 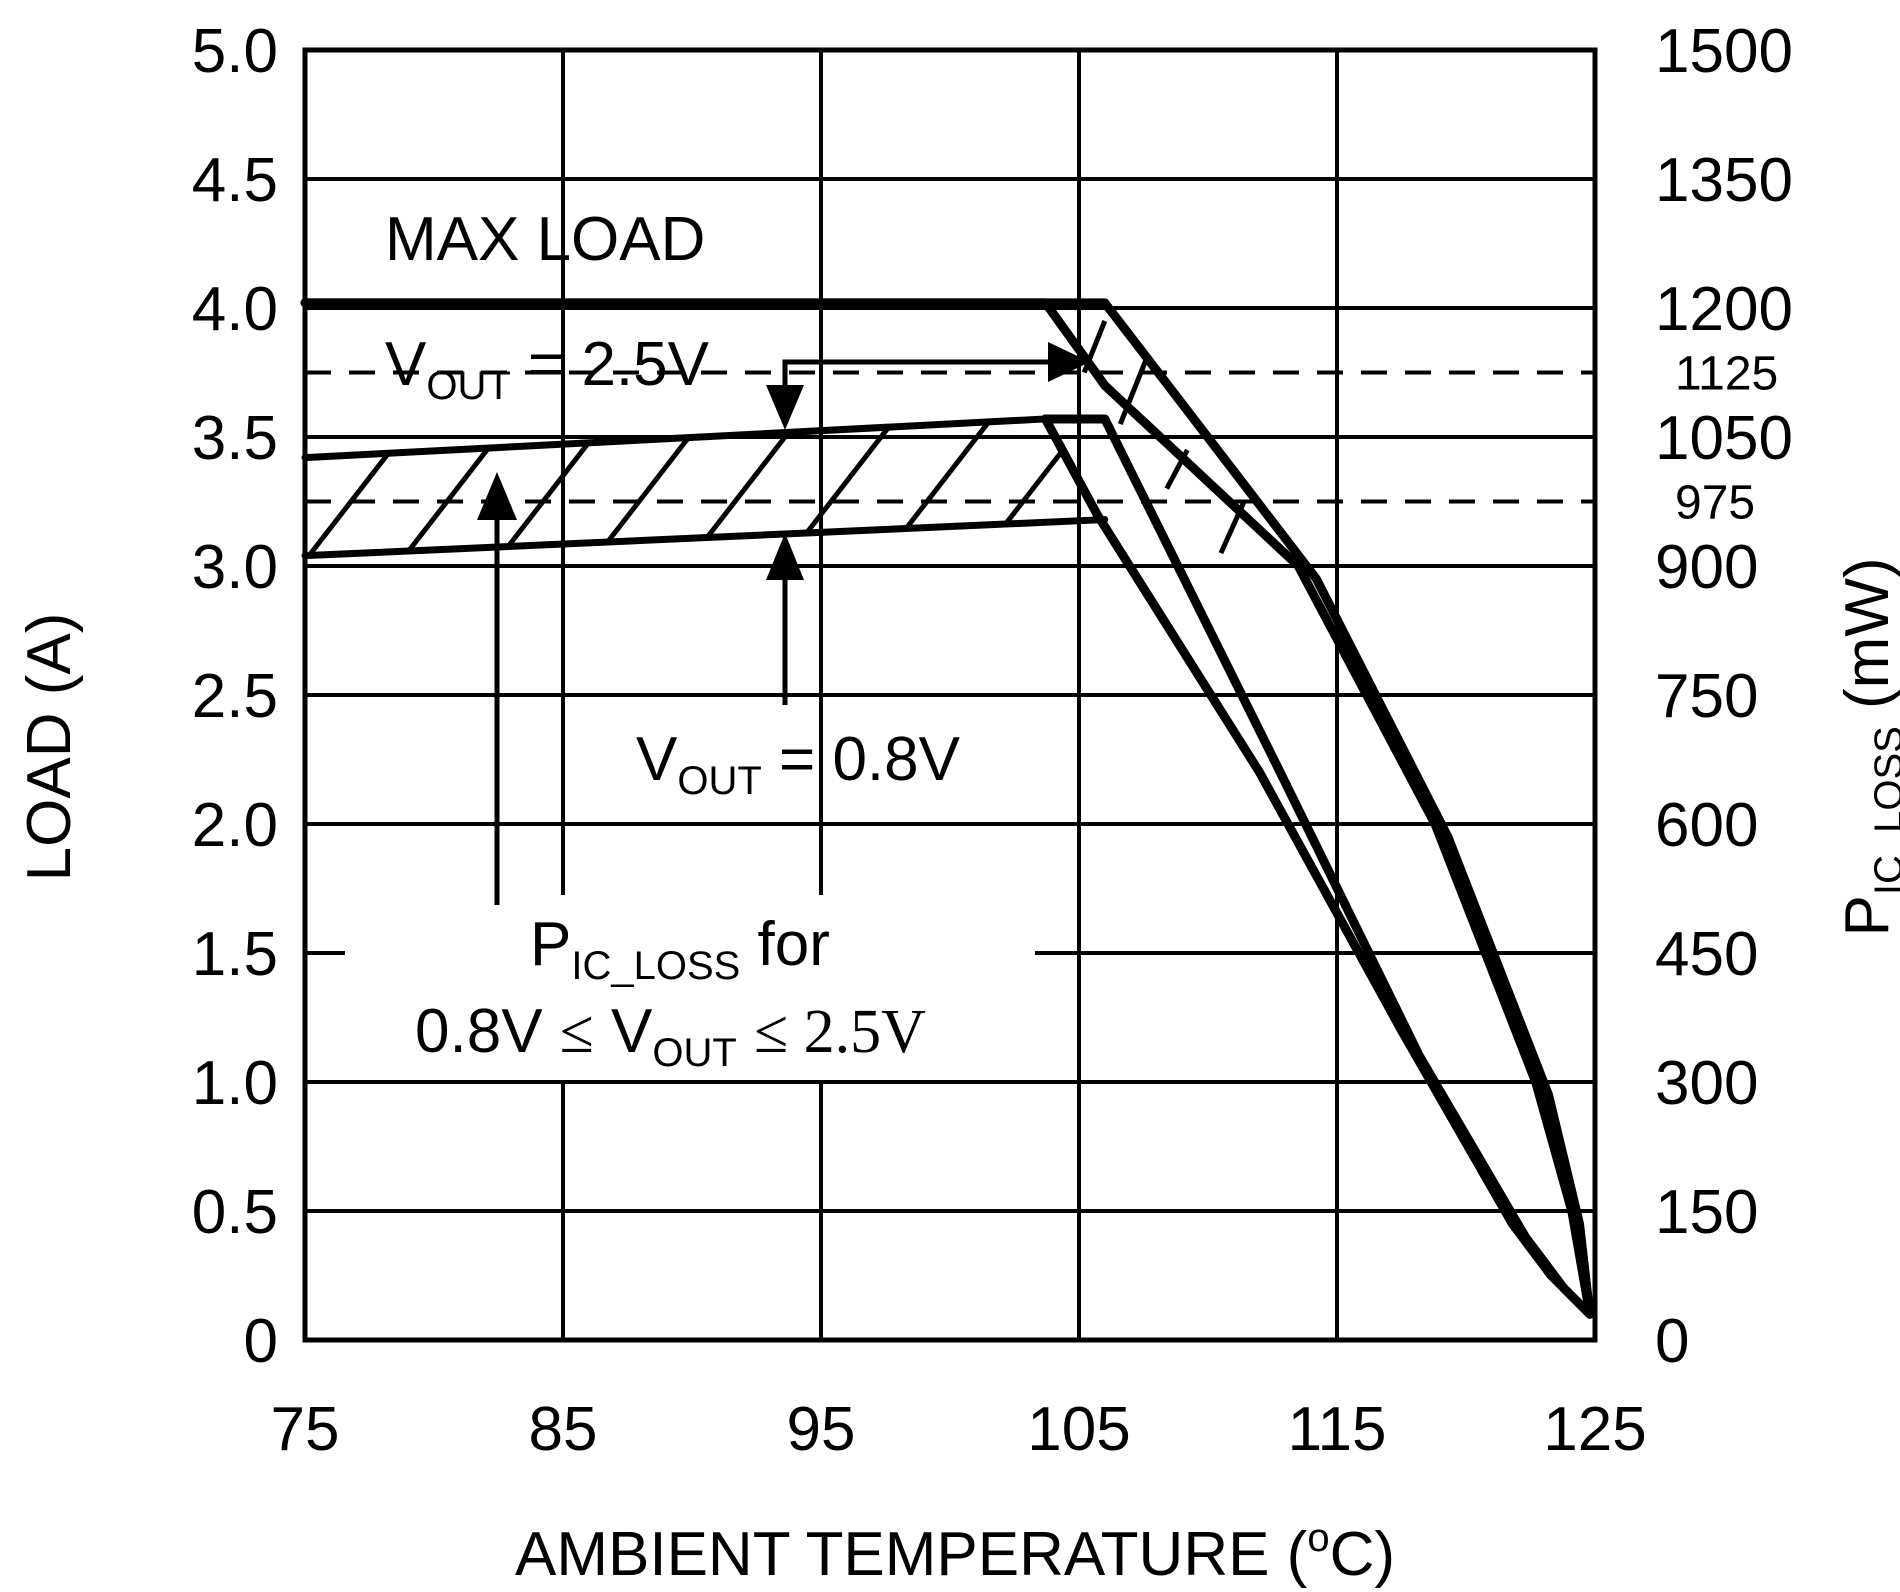 I want to click on y-tick-label-2.5: 2.5, so click(x=235, y=696).